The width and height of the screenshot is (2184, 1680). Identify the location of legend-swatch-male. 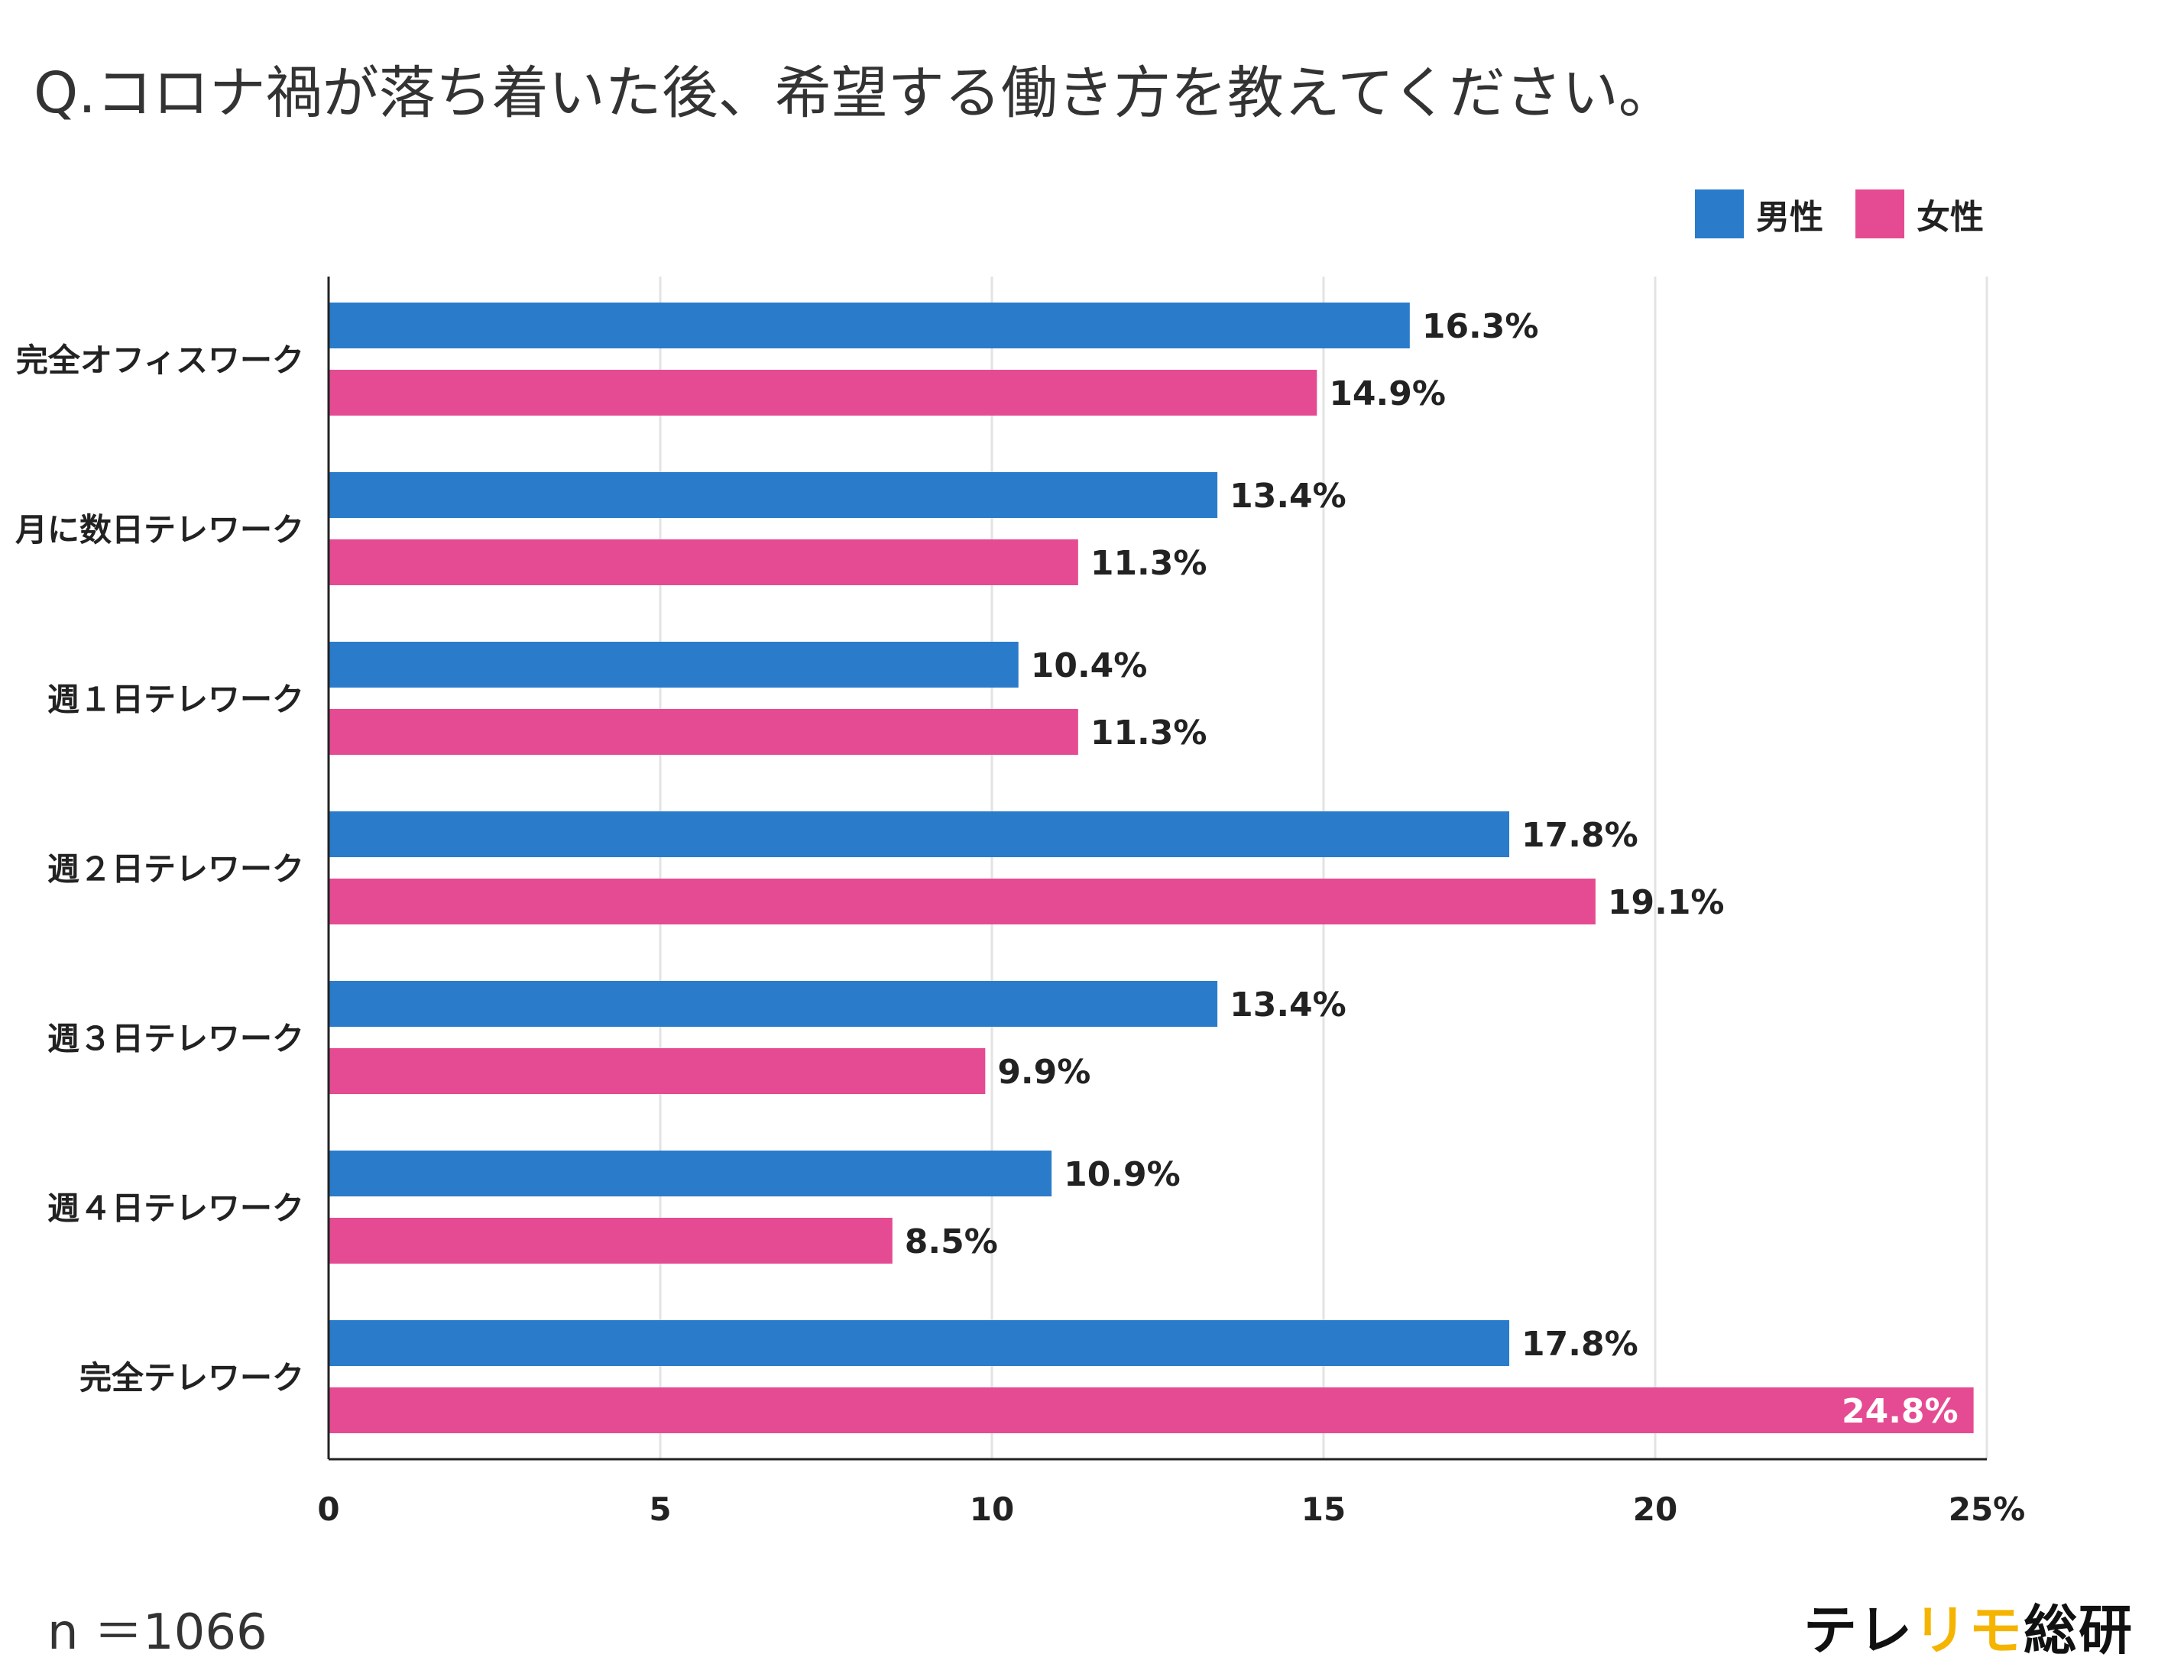
(1719, 213).